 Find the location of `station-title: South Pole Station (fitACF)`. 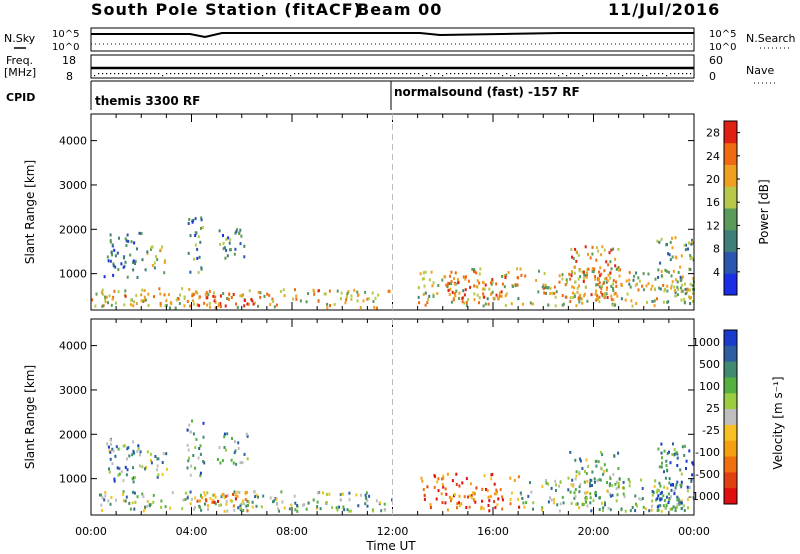

station-title: South Pole Station (fitACF) is located at coordinates (226, 9).